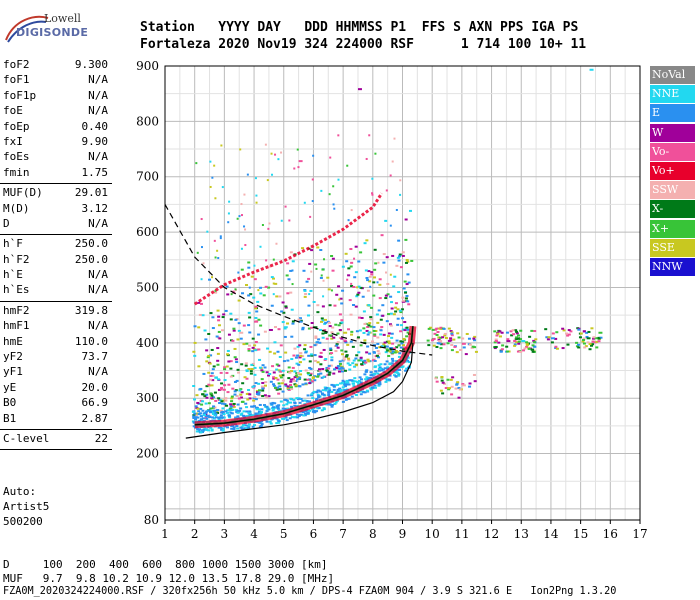 This screenshot has width=700, height=600. I want to click on param-row: h`F 250.0, so click(56, 244).